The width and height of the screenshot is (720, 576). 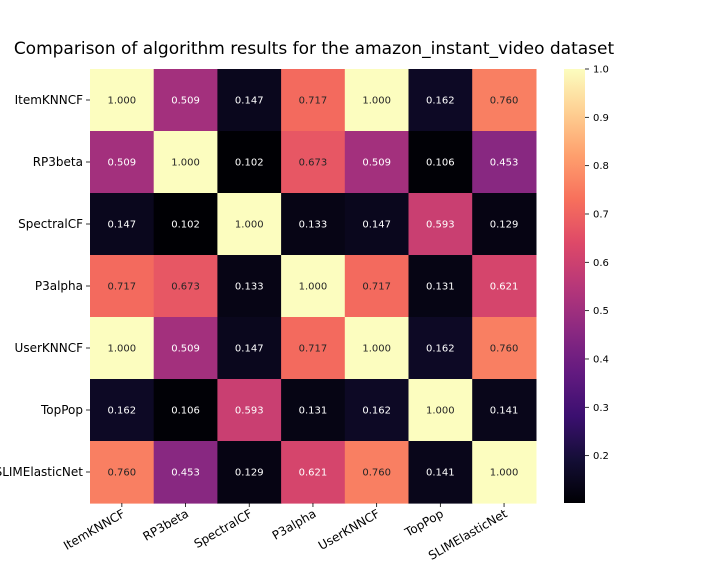 What do you see at coordinates (294, 524) in the screenshot?
I see `x-tick-label: P3alpha` at bounding box center [294, 524].